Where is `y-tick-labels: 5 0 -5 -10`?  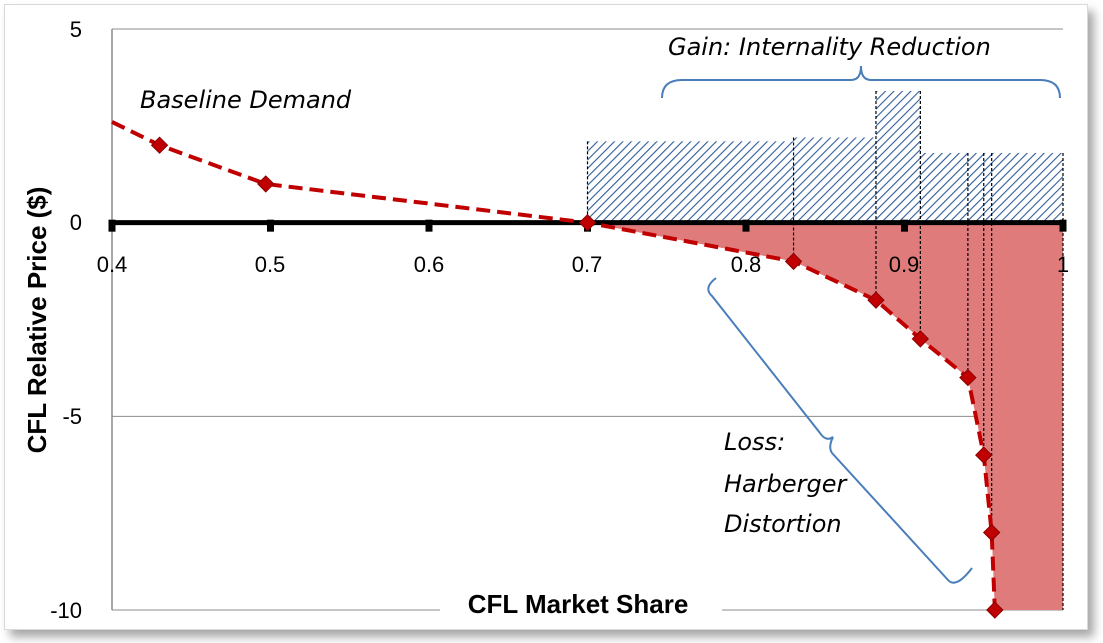
y-tick-labels: 5 0 -5 -10 is located at coordinates (66, 320).